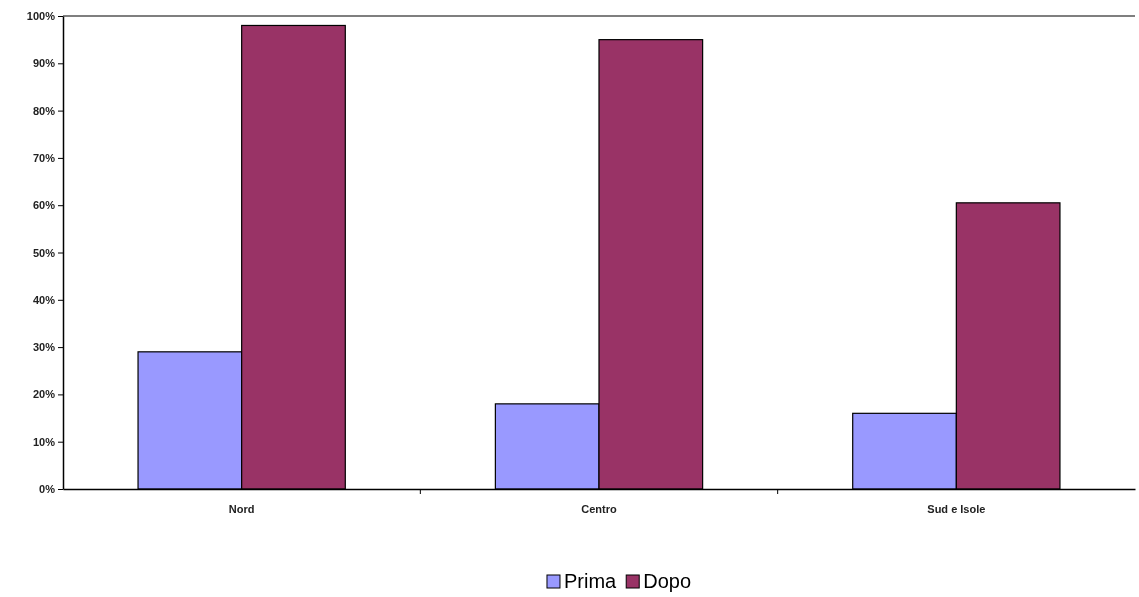  Describe the element at coordinates (590, 581) in the screenshot. I see `legend-label: Prima` at that location.